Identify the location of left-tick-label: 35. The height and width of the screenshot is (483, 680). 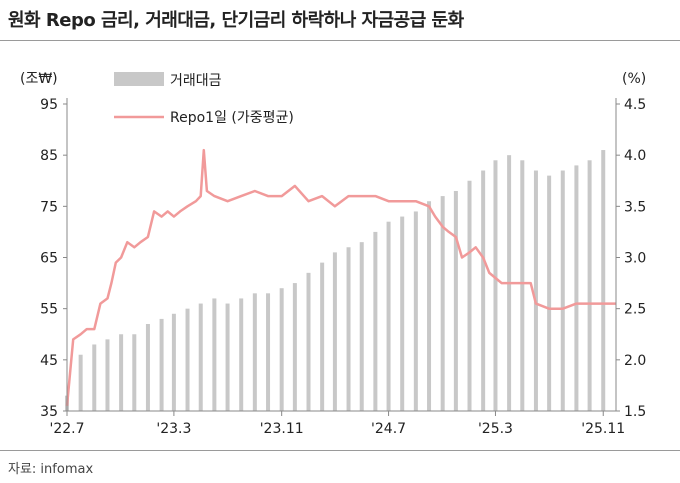
(49, 412).